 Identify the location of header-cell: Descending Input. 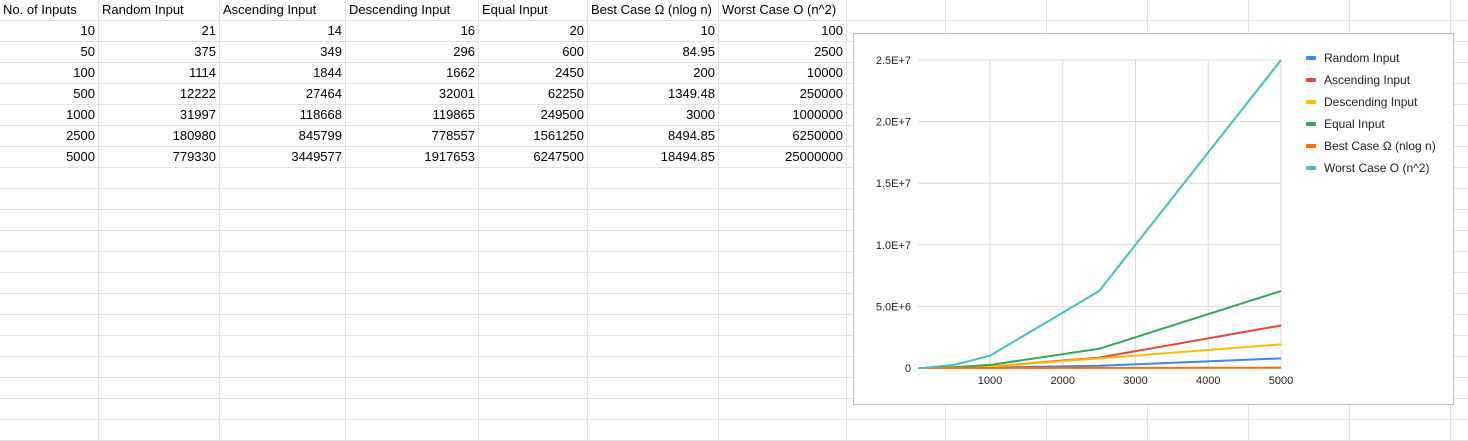
(412, 10).